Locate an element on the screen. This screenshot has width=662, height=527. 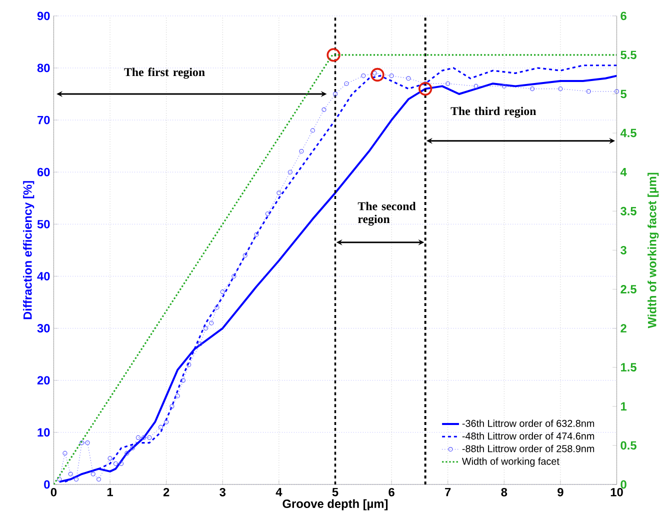
legend-label: -48th Littrow order of 474.6nm is located at coordinates (528, 436).